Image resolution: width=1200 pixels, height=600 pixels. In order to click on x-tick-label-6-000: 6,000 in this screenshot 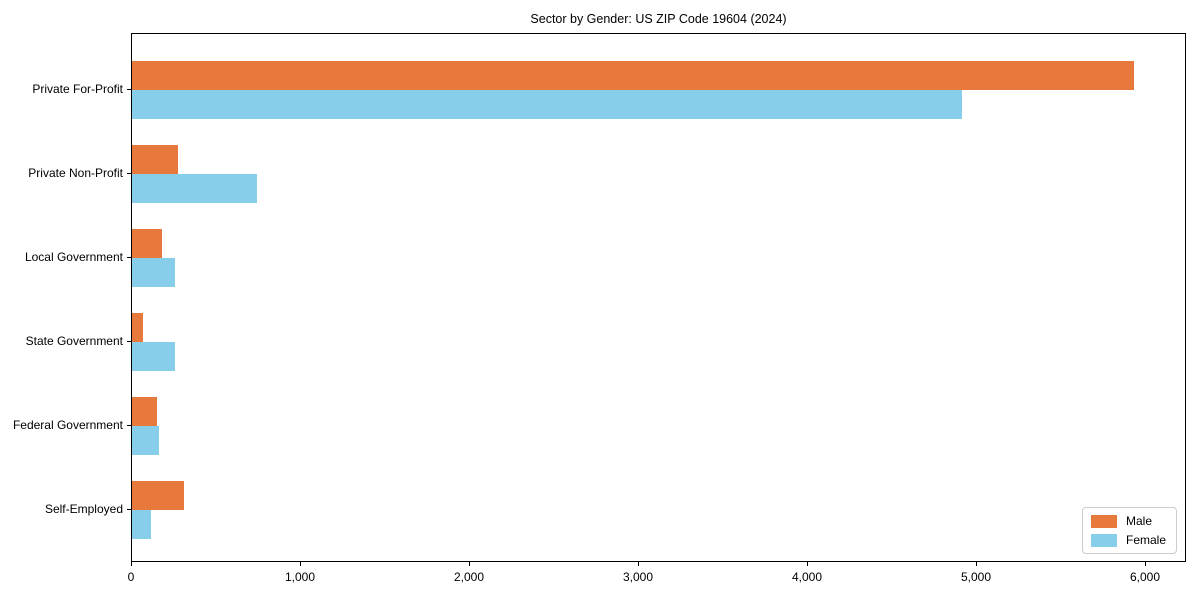, I will do `click(1145, 577)`.